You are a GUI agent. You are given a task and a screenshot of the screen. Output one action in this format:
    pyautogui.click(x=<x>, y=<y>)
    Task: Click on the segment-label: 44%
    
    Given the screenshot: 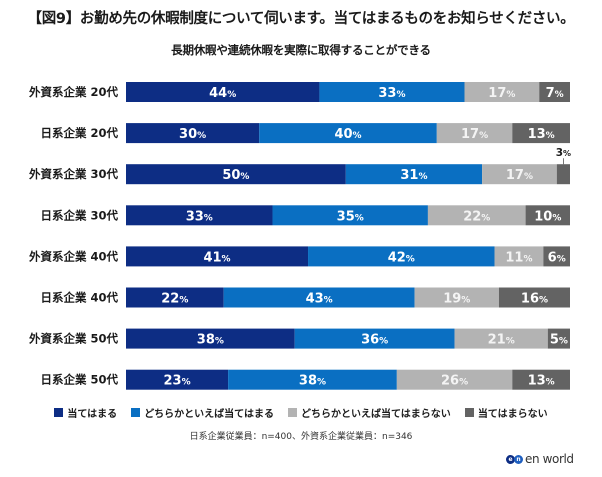 What is the action you would take?
    pyautogui.click(x=222, y=93)
    